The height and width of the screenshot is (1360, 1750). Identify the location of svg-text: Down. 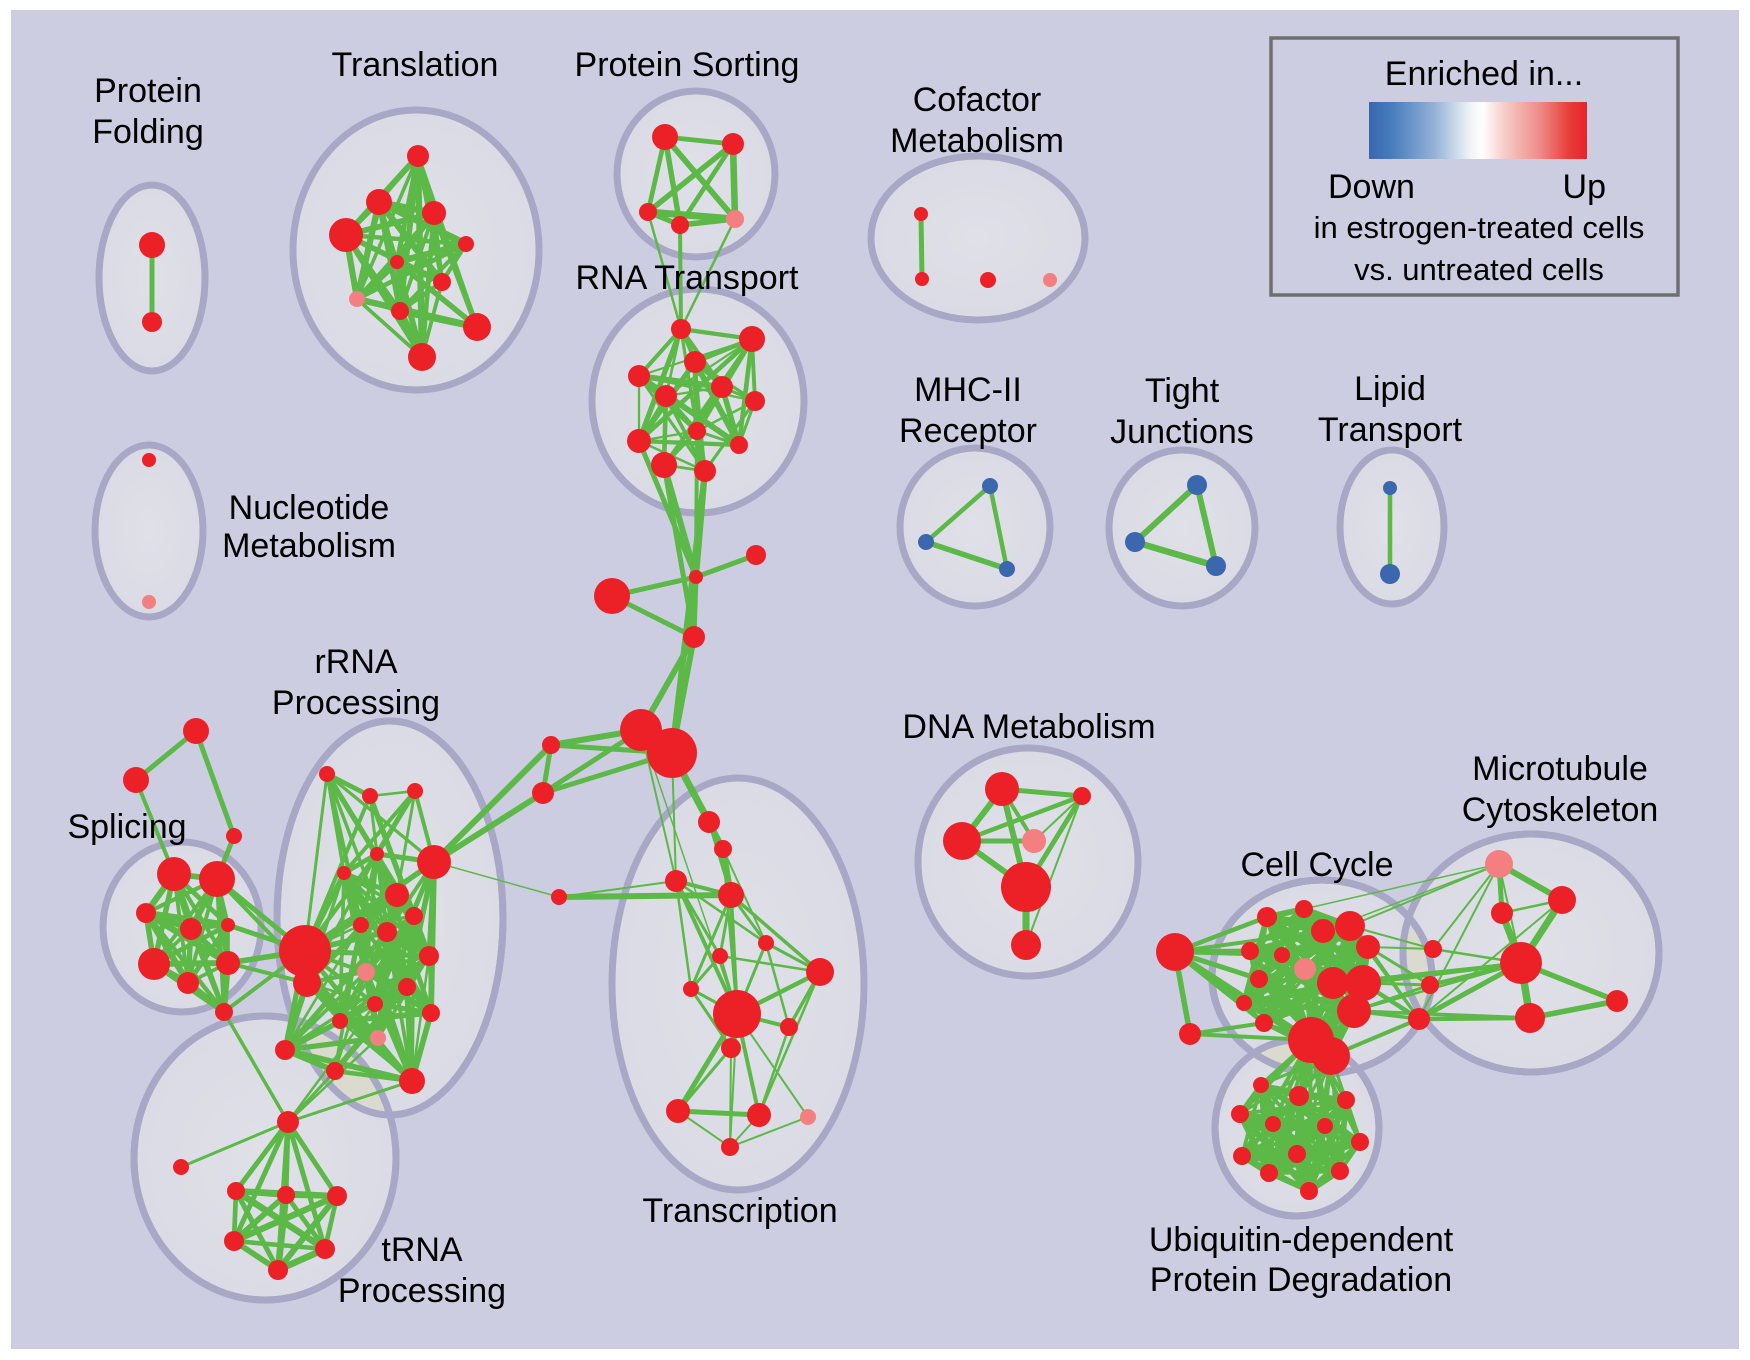
(1371, 187).